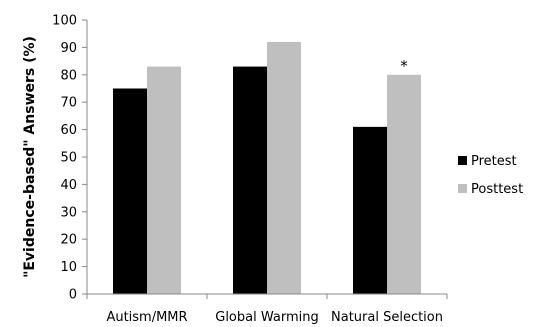 The image size is (557, 327). Describe the element at coordinates (30, 157) in the screenshot. I see `y-axis-label: "Evidence-based" Answers (%)` at that location.